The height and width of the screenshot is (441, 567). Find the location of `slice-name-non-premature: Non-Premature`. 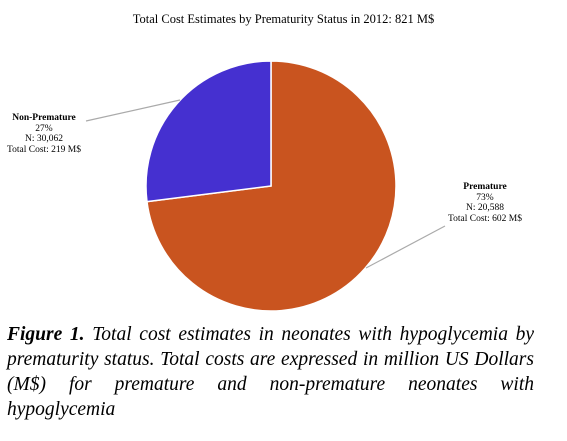

slice-name-non-premature: Non-Premature is located at coordinates (44, 118).